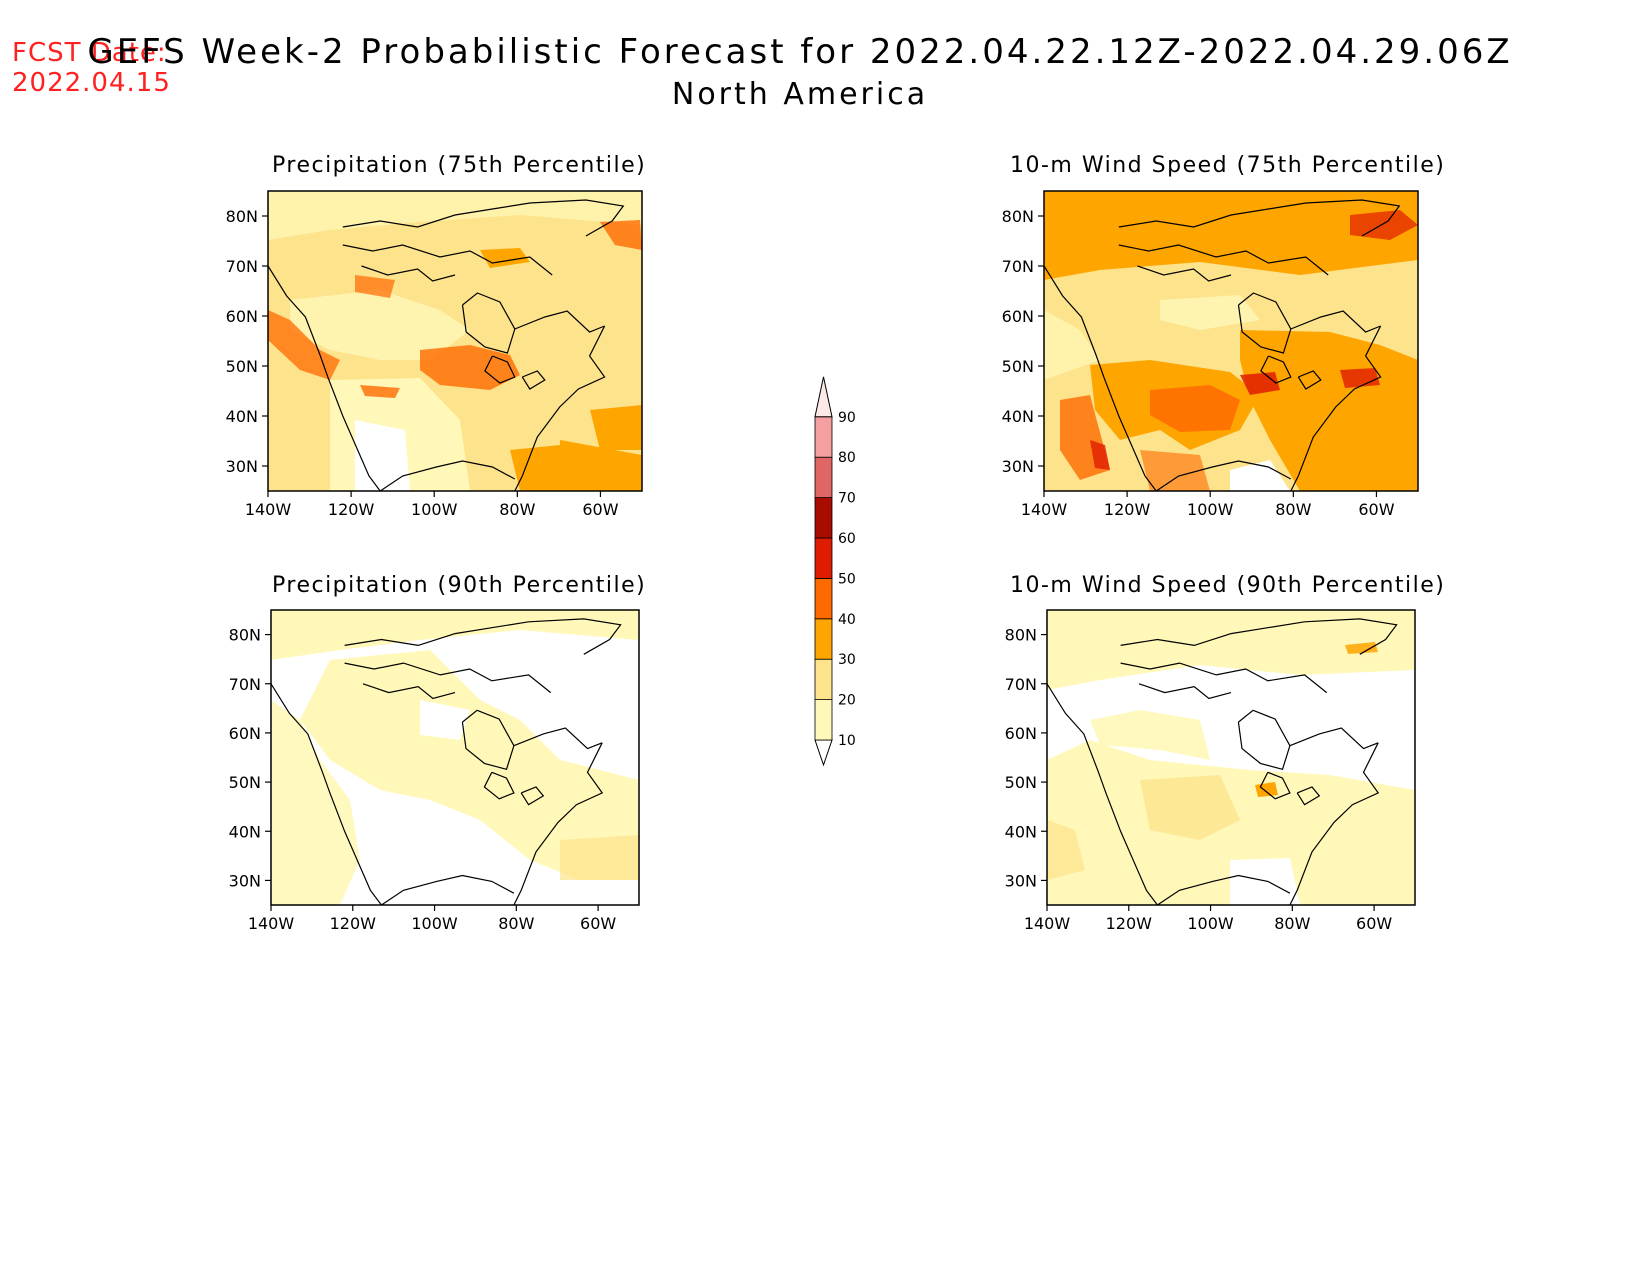 This screenshot has width=1650, height=1275. Describe the element at coordinates (1228, 165) in the screenshot. I see `map-title-wind-75: 10-m Wind Speed (75th Percentile)` at that location.